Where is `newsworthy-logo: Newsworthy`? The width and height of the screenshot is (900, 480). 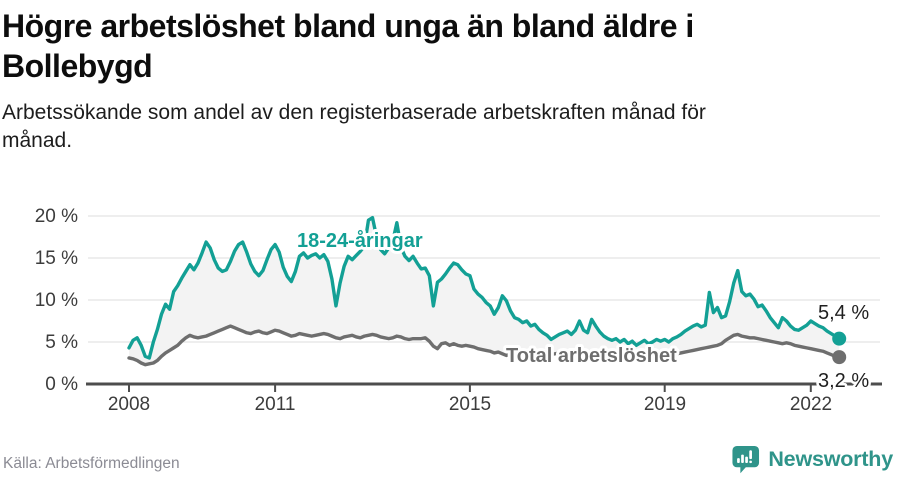
newsworthy-logo: Newsworthy is located at coordinates (812, 459).